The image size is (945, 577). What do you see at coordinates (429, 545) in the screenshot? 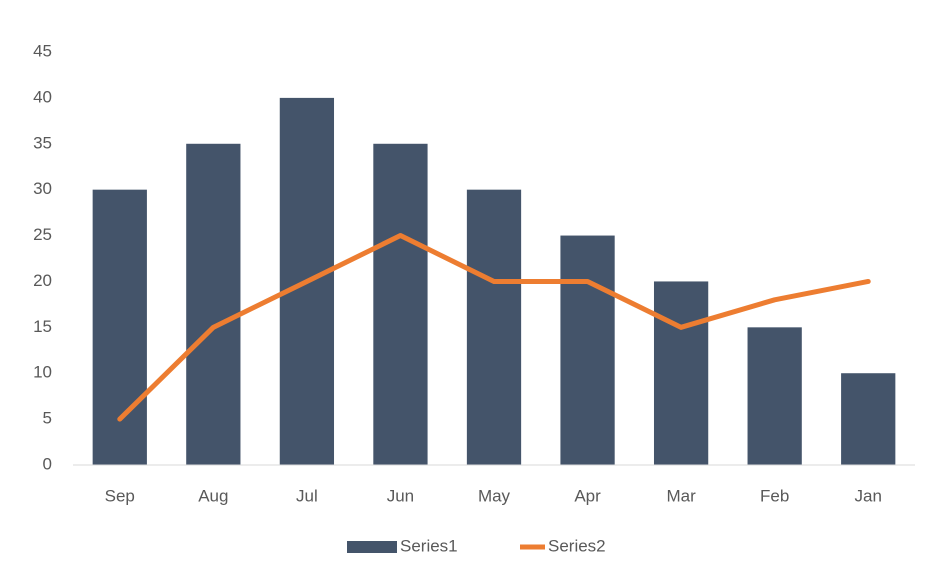
I see `legend-label: Series1` at bounding box center [429, 545].